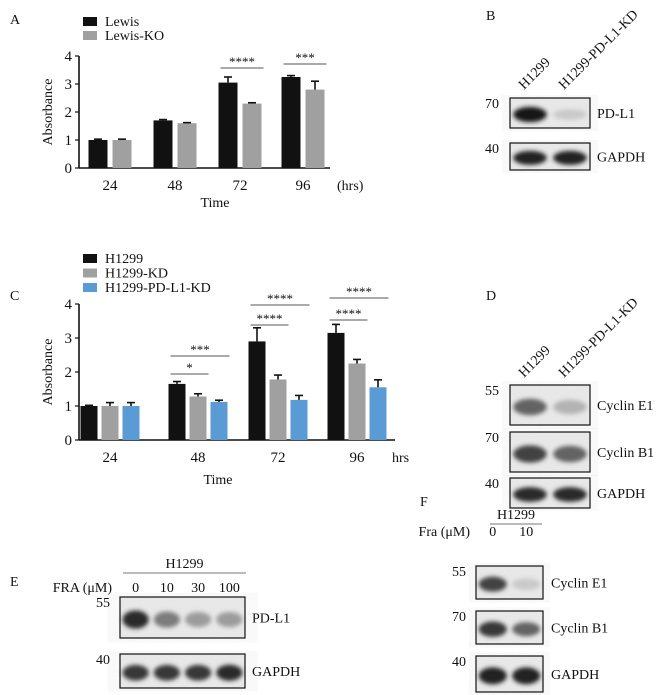  What do you see at coordinates (15, 20) in the screenshot?
I see `panel-label-a: A` at bounding box center [15, 20].